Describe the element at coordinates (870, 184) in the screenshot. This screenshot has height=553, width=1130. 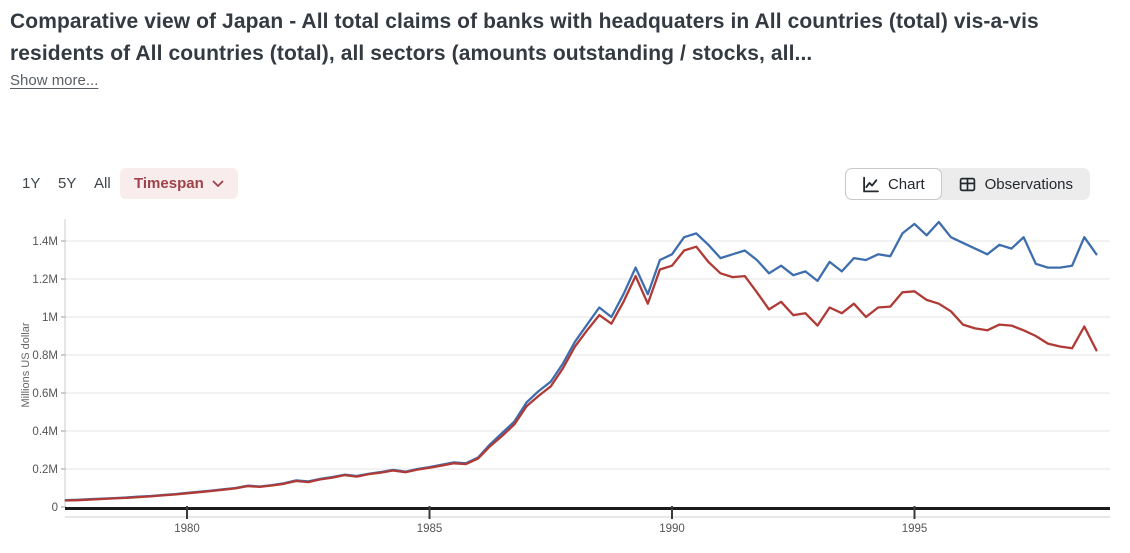
I see `line-chart-icon` at that location.